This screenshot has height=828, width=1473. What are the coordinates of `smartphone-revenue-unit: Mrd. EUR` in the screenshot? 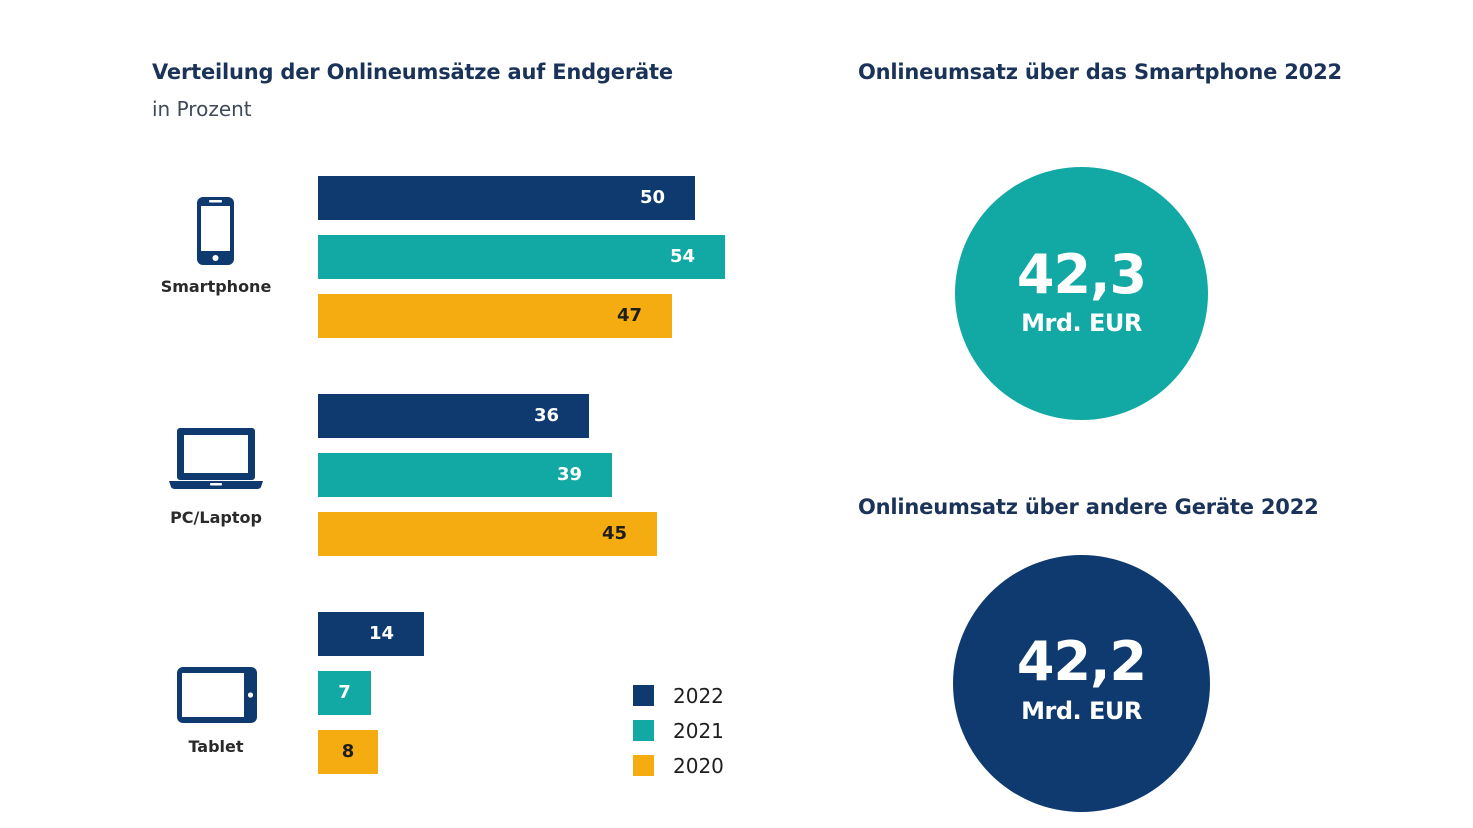 It's located at (1081, 323).